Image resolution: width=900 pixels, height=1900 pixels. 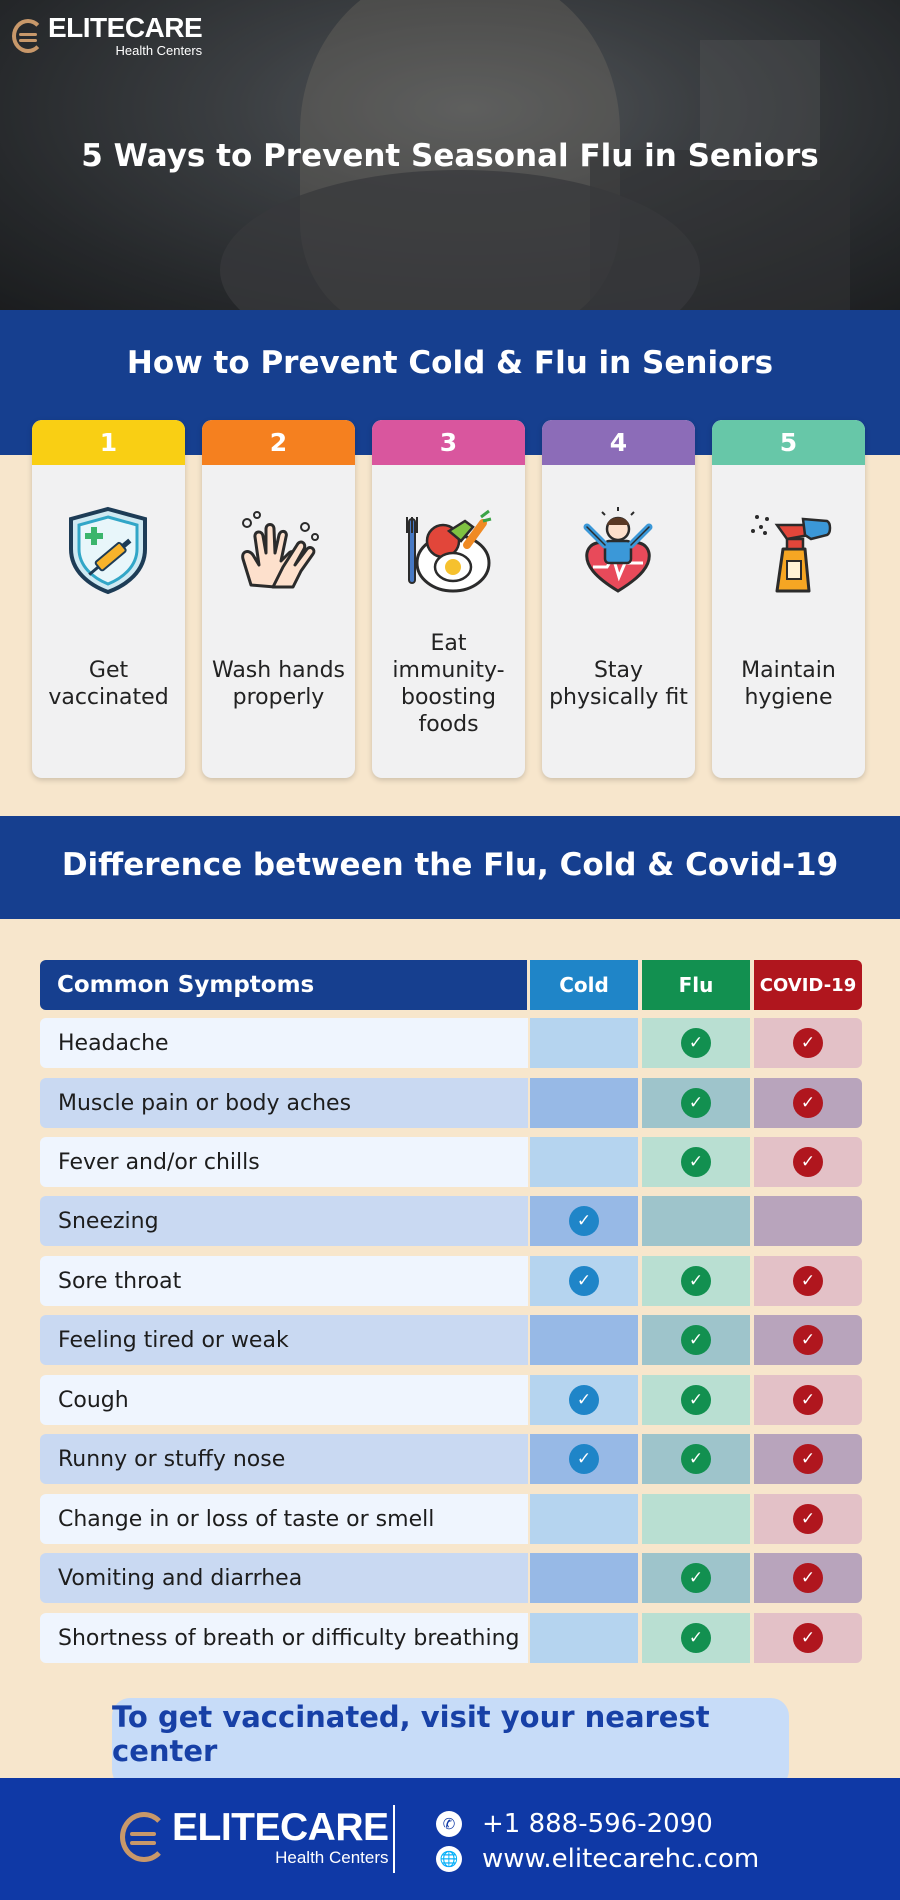 I want to click on symptom-label: Fever and/or chills, so click(x=284, y=1162).